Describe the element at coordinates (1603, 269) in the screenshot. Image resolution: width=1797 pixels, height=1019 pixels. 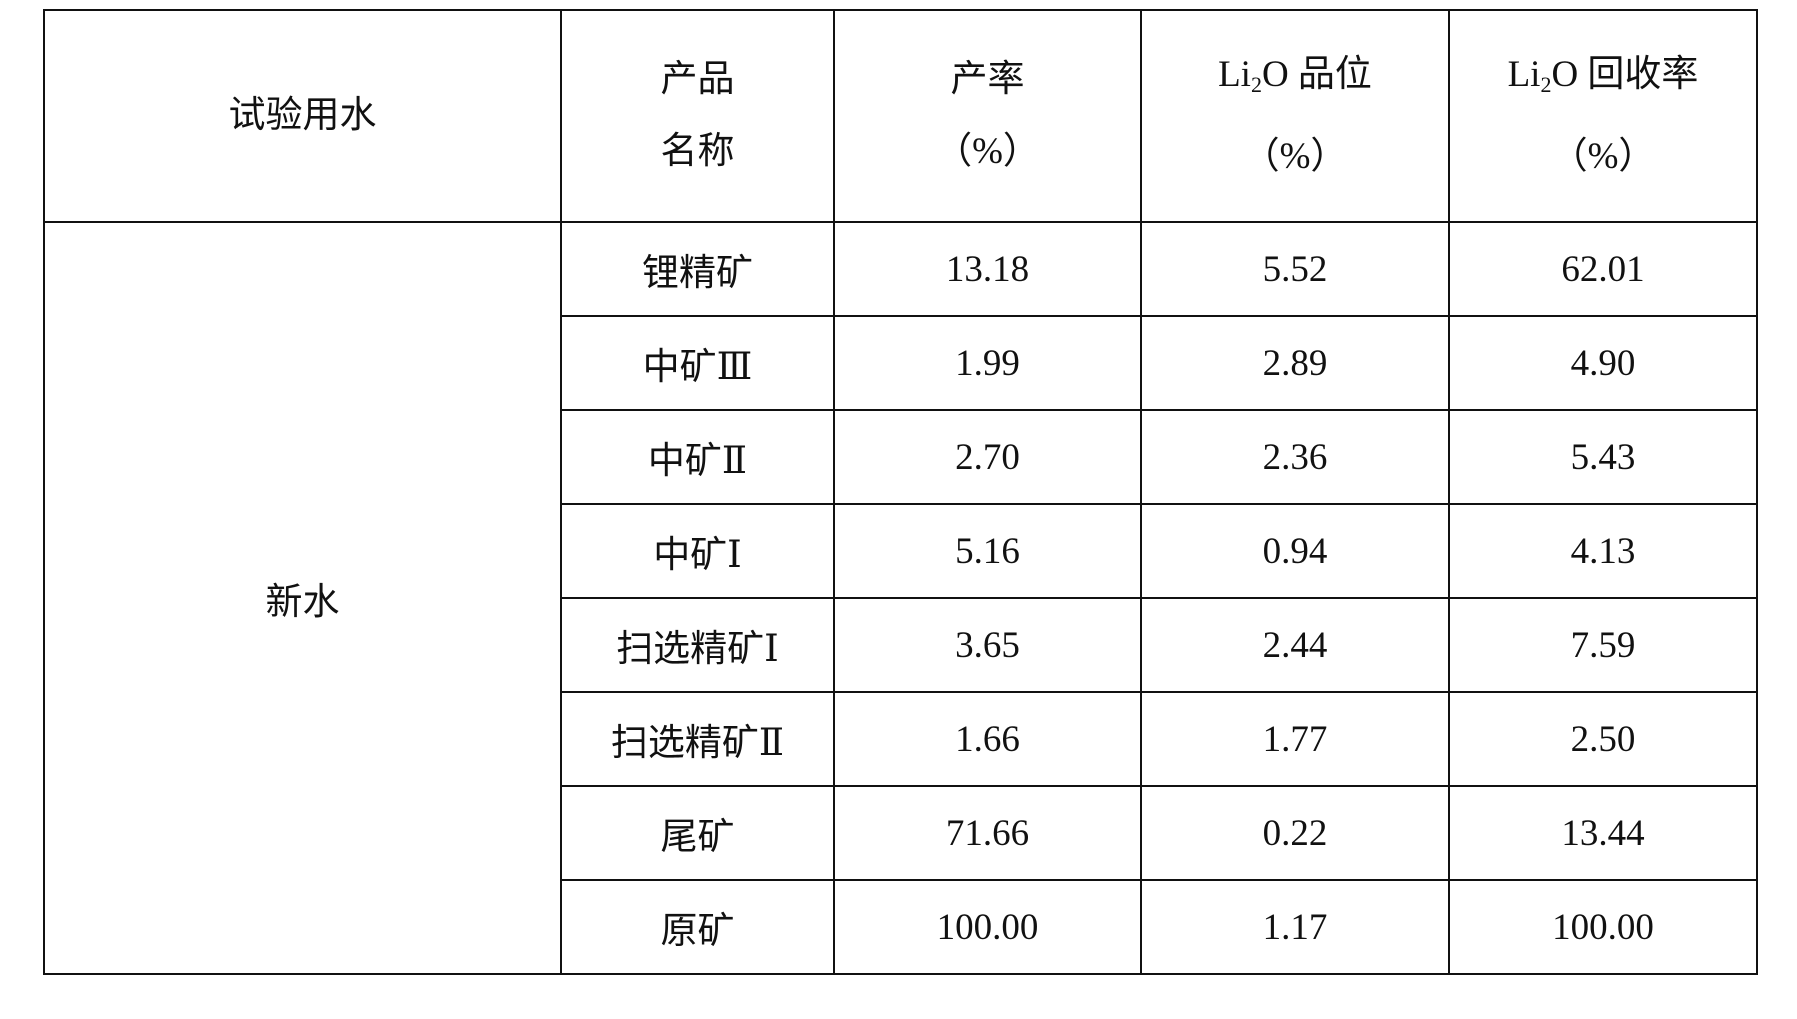
I see `recovery-cell: 62.01` at that location.